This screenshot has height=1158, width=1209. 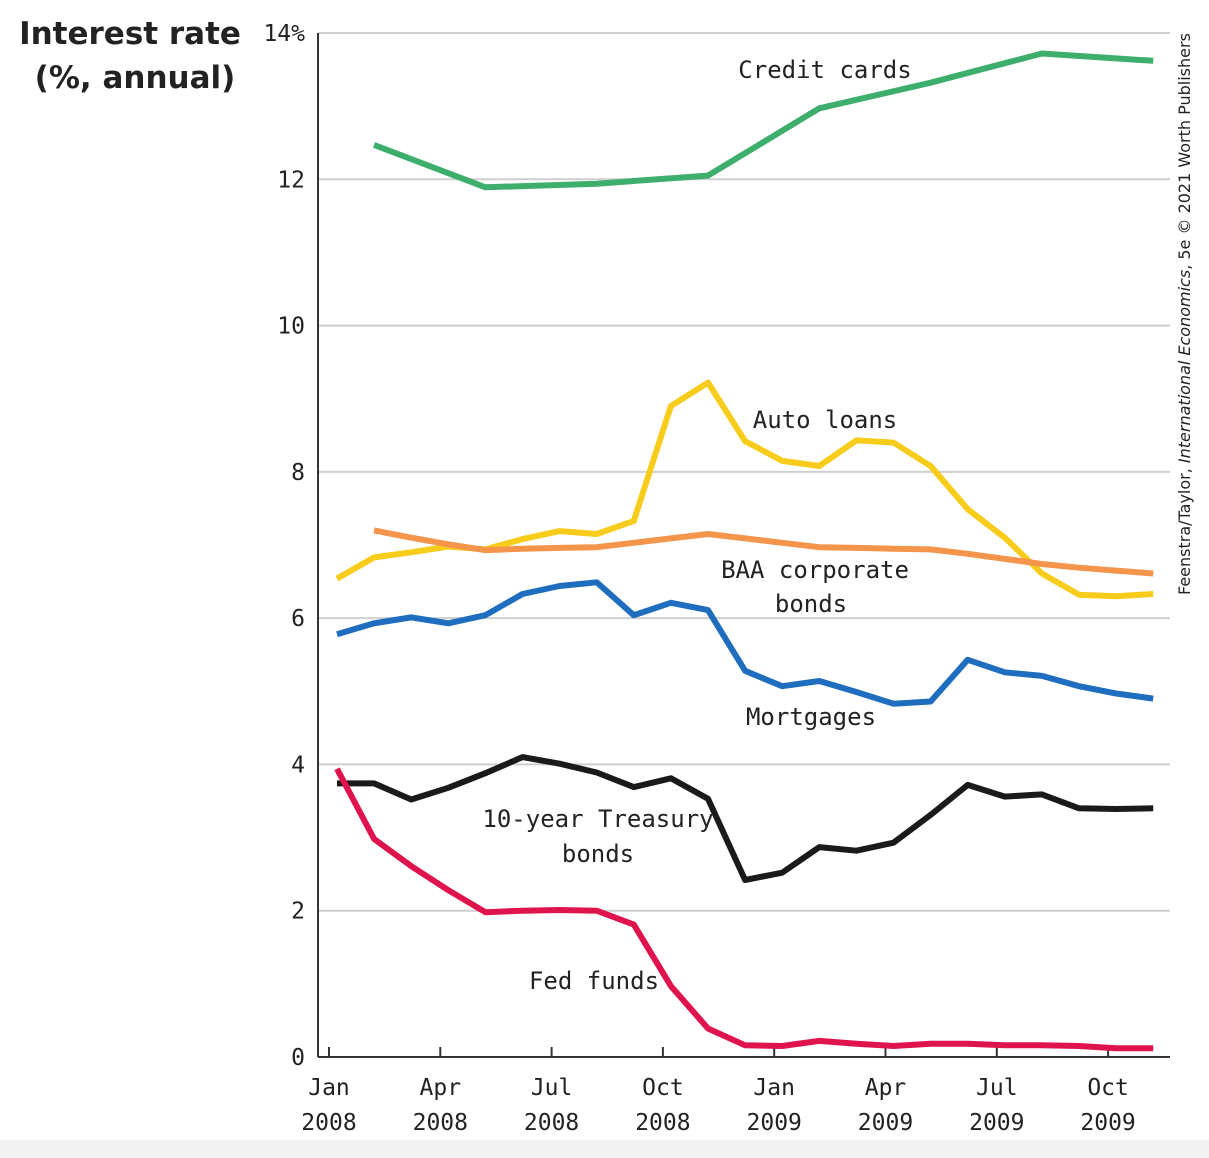 What do you see at coordinates (291, 327) in the screenshot?
I see `y-tick-label: 10` at bounding box center [291, 327].